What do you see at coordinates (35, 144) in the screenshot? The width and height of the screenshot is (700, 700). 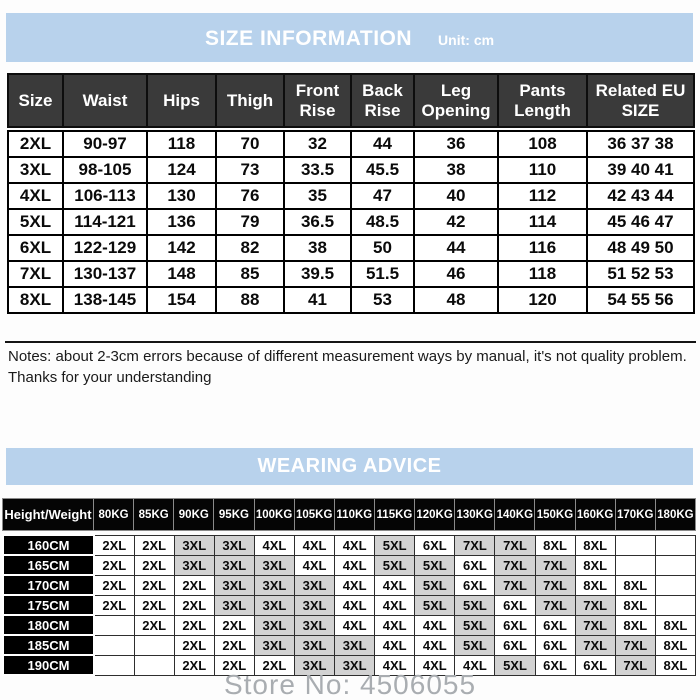 I see `size-cell: 2XL` at bounding box center [35, 144].